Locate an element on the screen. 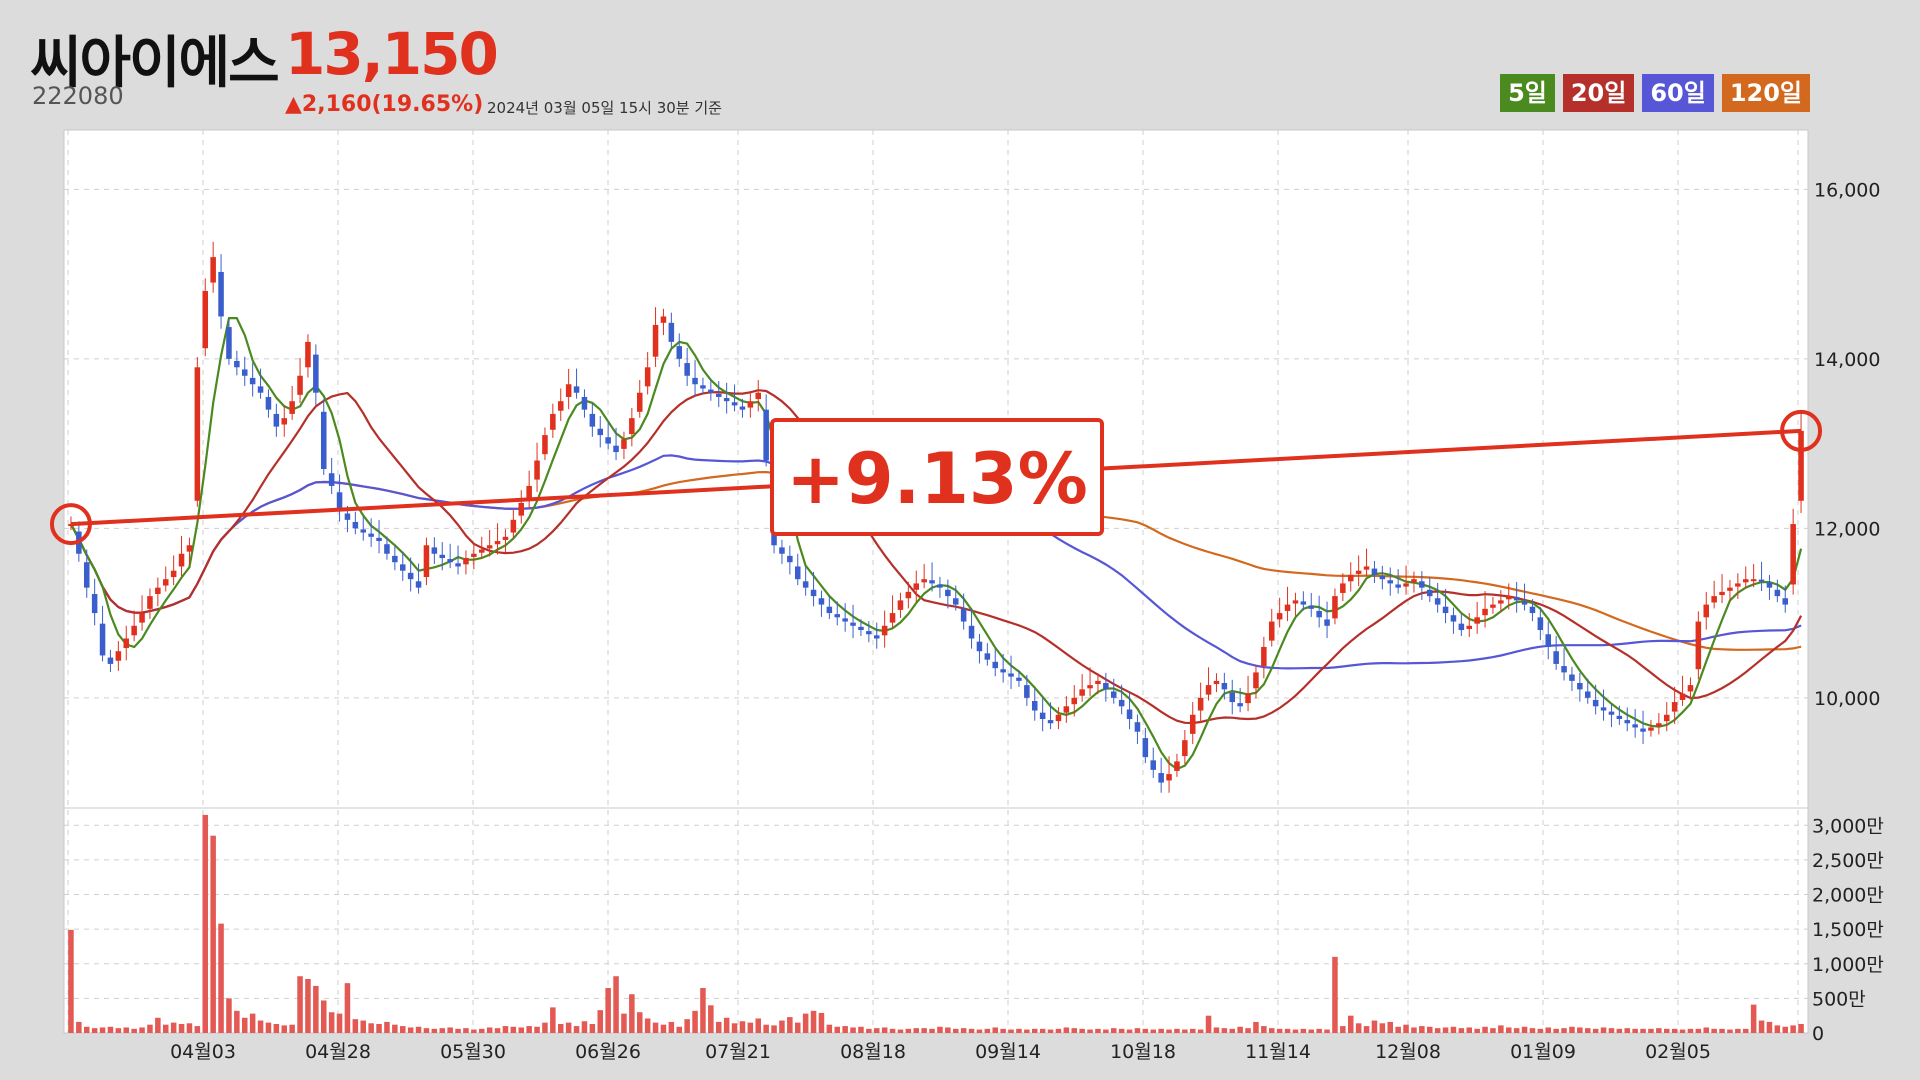 This screenshot has height=1080, width=1920. volume-tick-label: 1,000만 is located at coordinates (1848, 965).